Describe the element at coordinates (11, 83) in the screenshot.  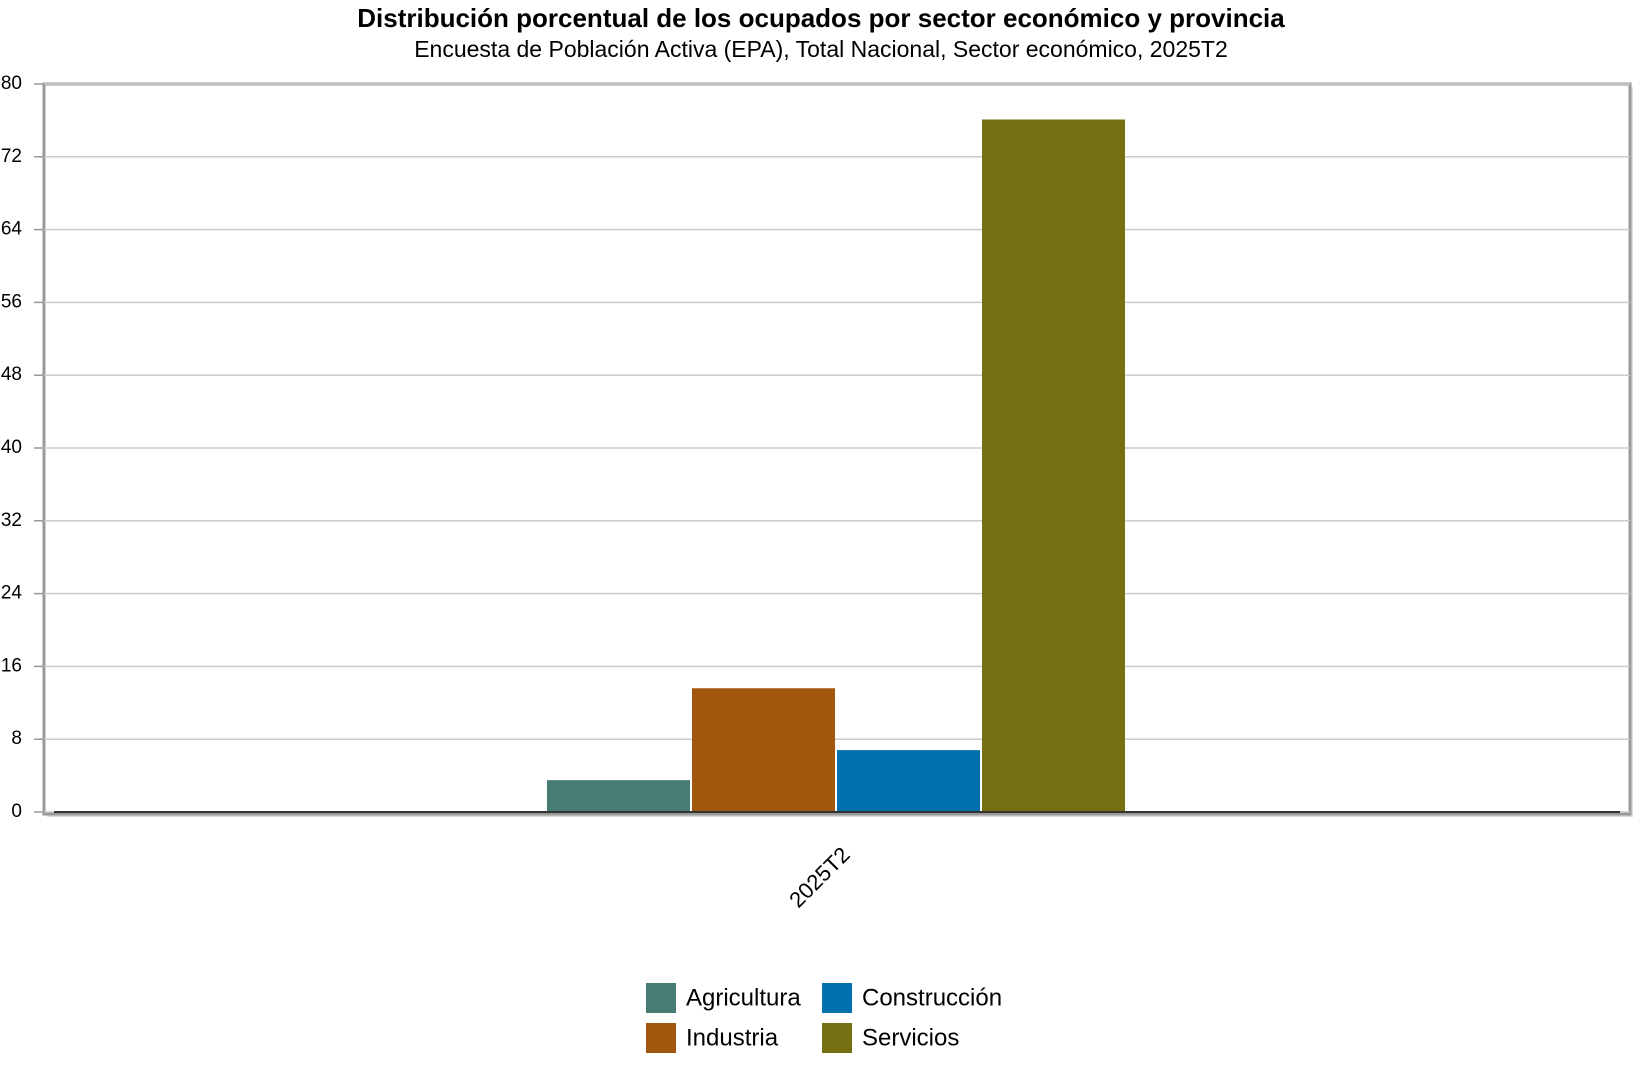
I see `y-tick-label: 80` at that location.